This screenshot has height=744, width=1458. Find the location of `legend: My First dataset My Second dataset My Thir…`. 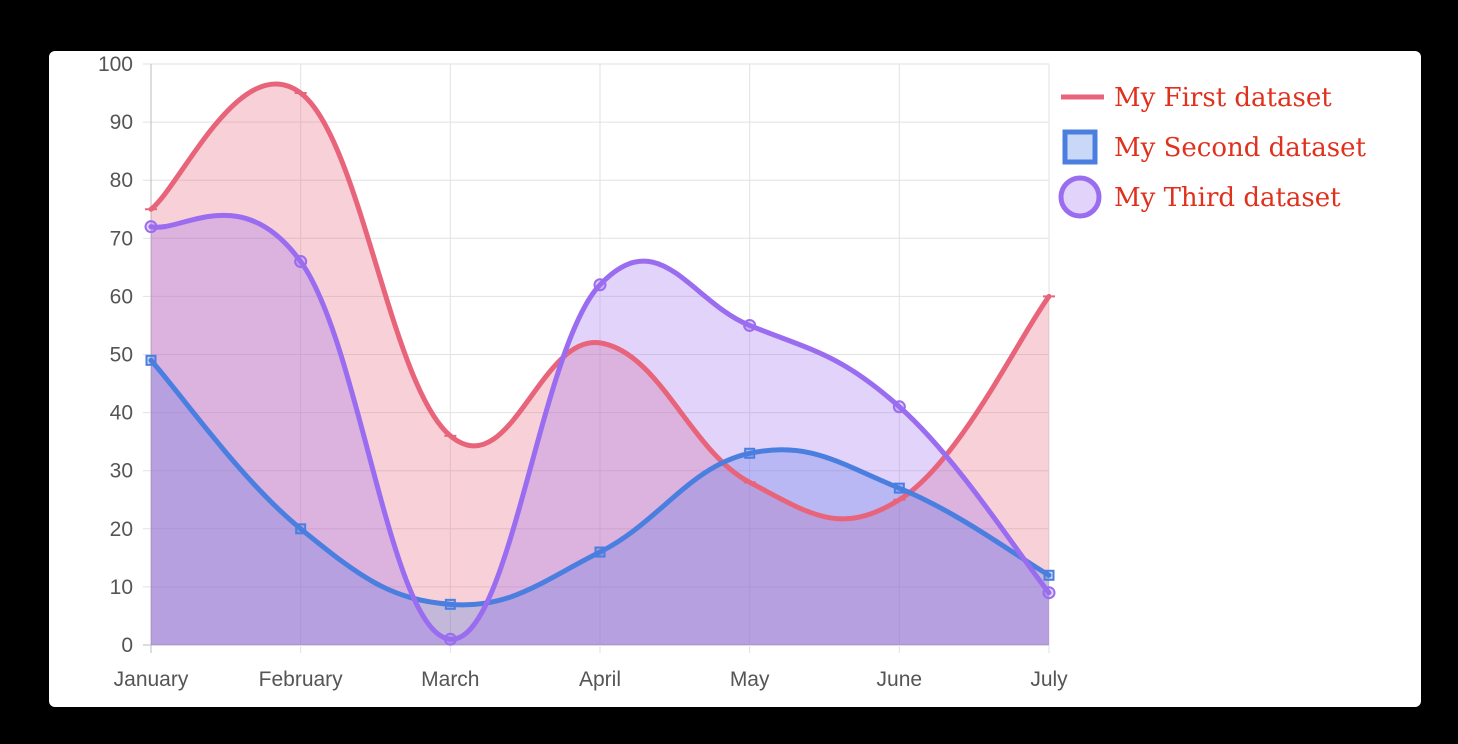

legend: My First dataset My Second dataset My Thir… is located at coordinates (1212, 151).